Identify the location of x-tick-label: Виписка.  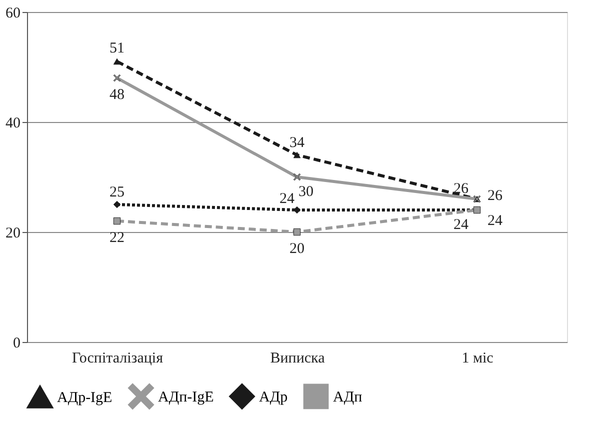
(298, 358).